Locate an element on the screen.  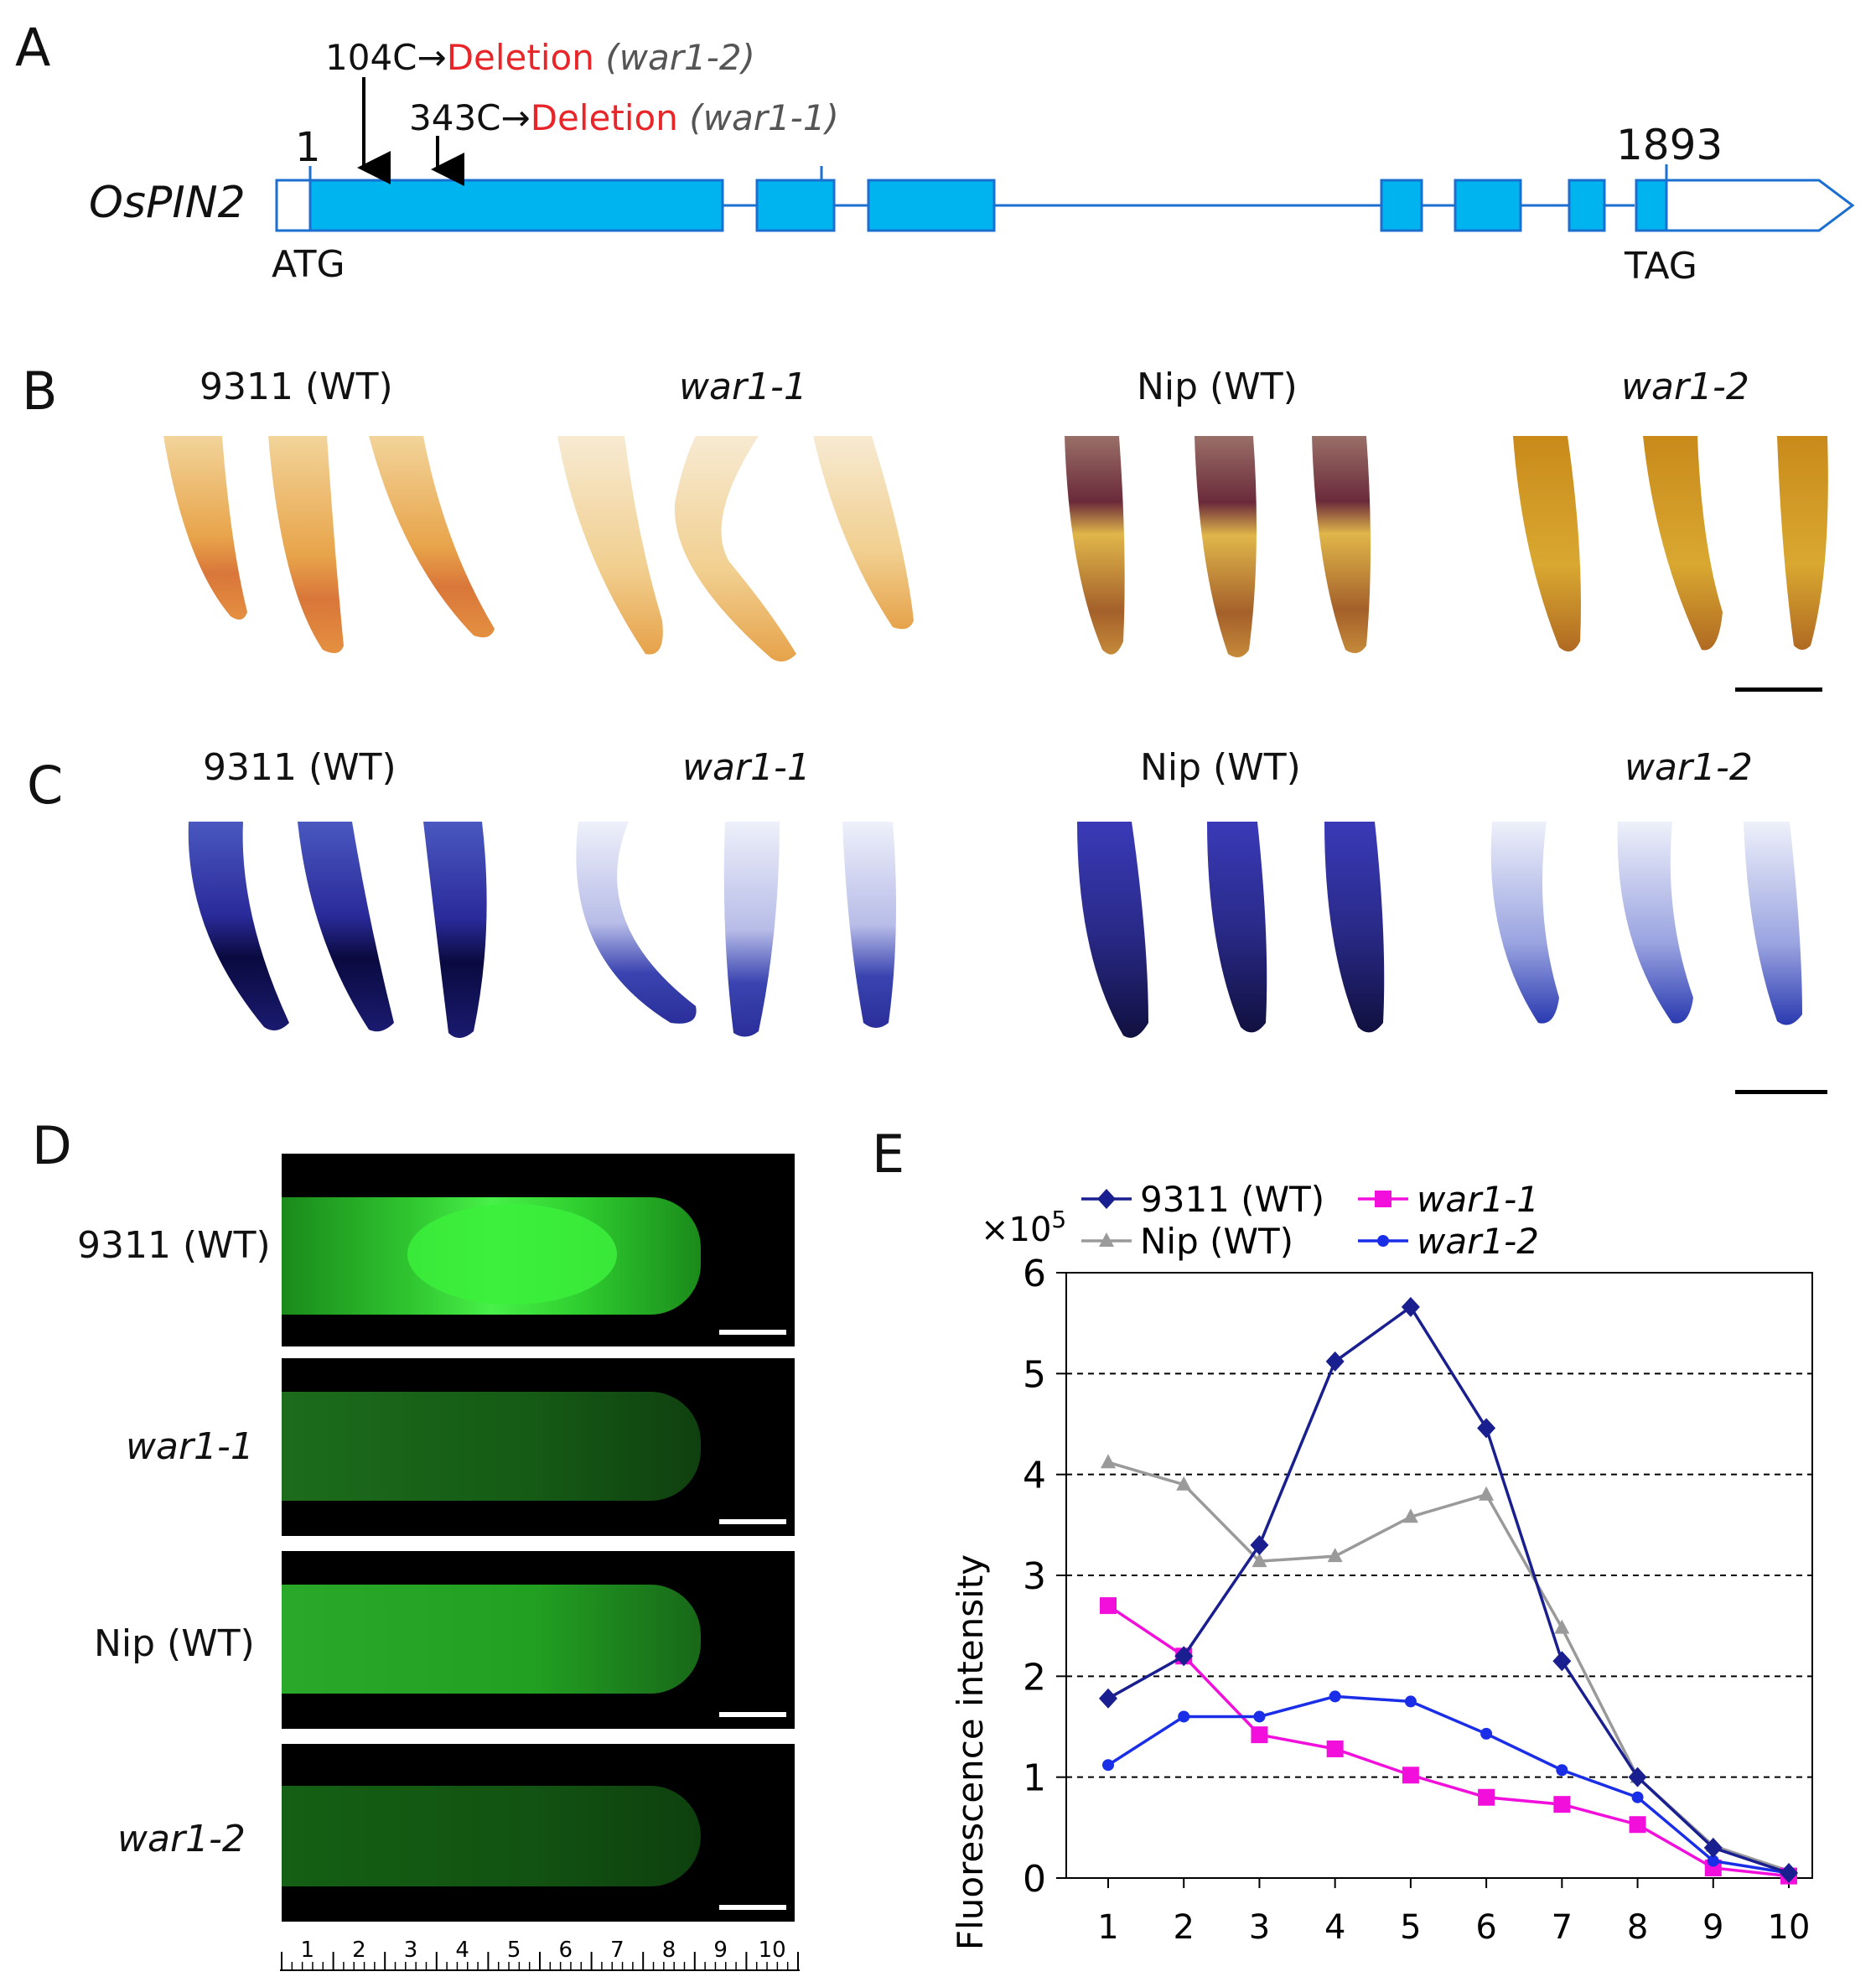
y-tick-label: 6 is located at coordinates (1034, 1274).